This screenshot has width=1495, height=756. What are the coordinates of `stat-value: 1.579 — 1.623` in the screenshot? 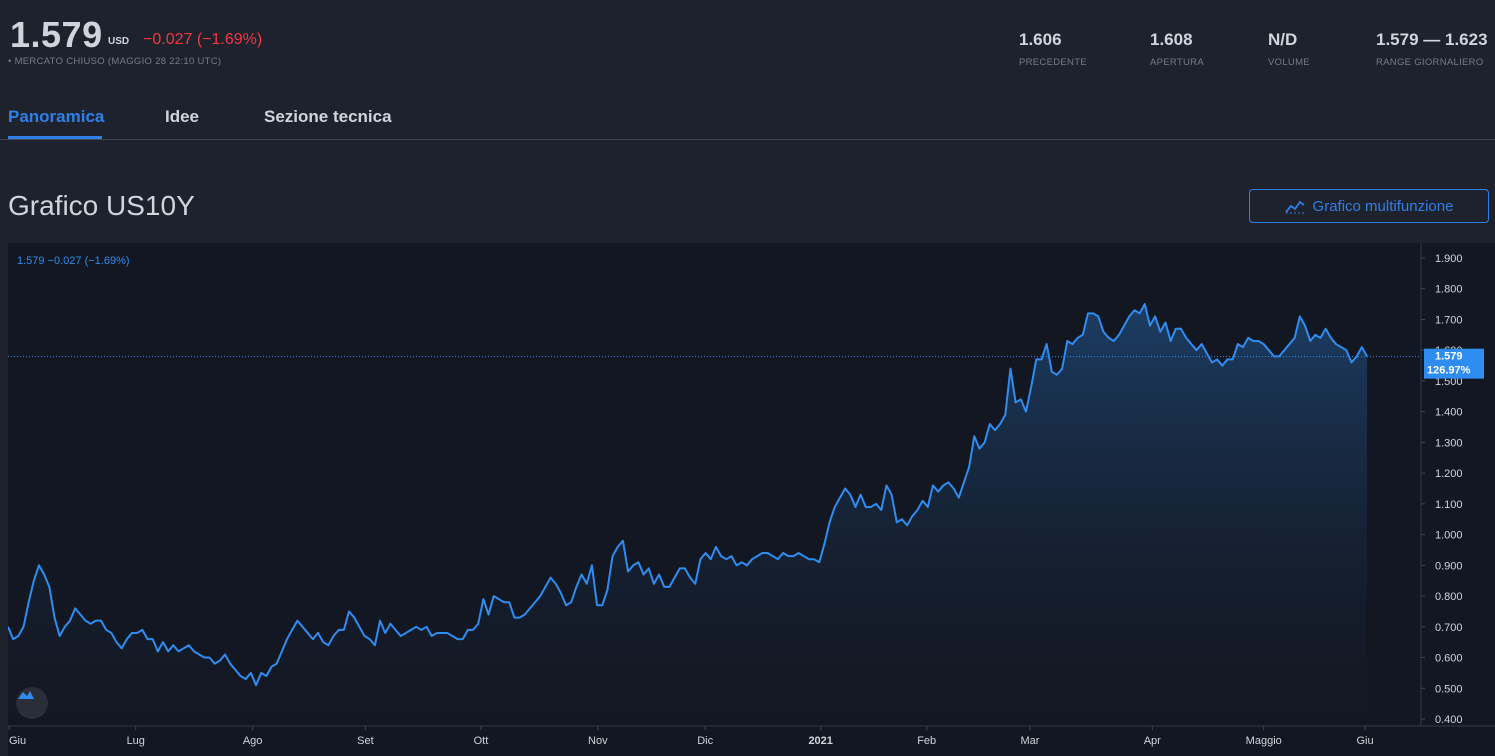 It's located at (1432, 39).